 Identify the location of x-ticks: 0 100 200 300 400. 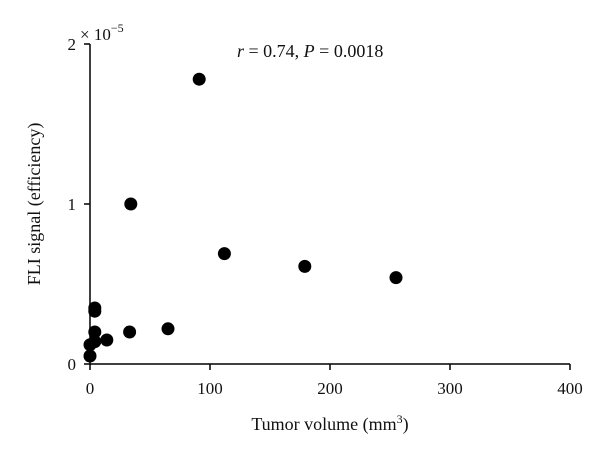
(334, 381).